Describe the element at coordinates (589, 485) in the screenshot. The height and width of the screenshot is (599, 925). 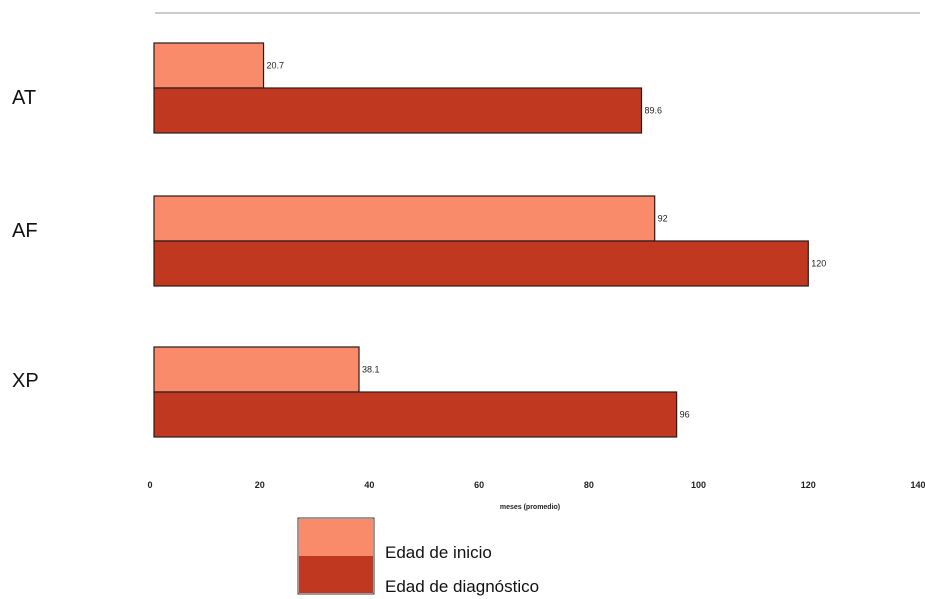
I see `x-tick-label-80: 80` at that location.